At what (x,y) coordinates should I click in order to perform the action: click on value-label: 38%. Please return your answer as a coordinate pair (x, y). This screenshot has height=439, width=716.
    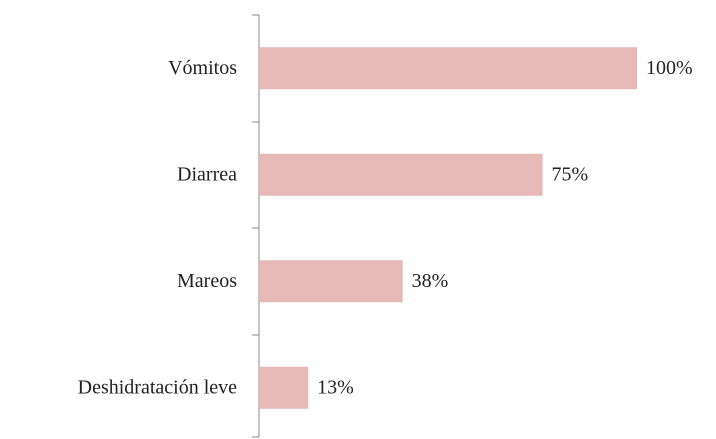
    Looking at the image, I should click on (430, 281).